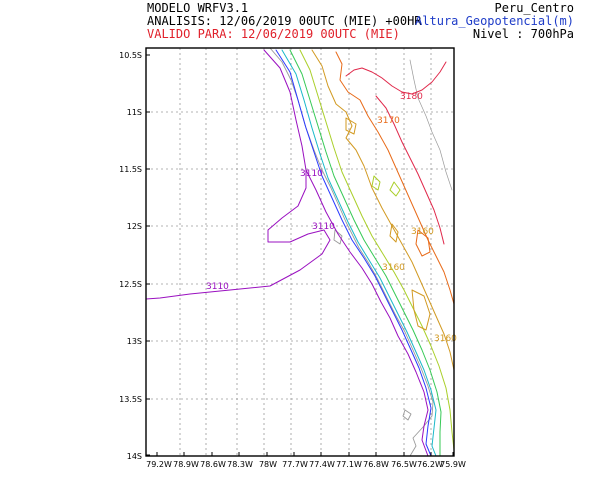 This screenshot has width=600, height=500. I want to click on lon-label: 77.1W, so click(349, 464).